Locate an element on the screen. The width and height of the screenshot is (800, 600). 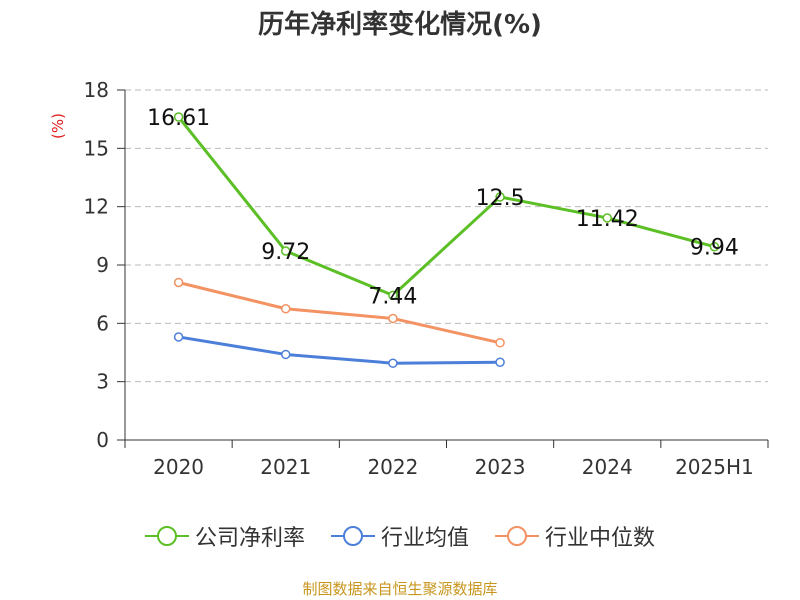
data-label: 7.44 is located at coordinates (392, 296).